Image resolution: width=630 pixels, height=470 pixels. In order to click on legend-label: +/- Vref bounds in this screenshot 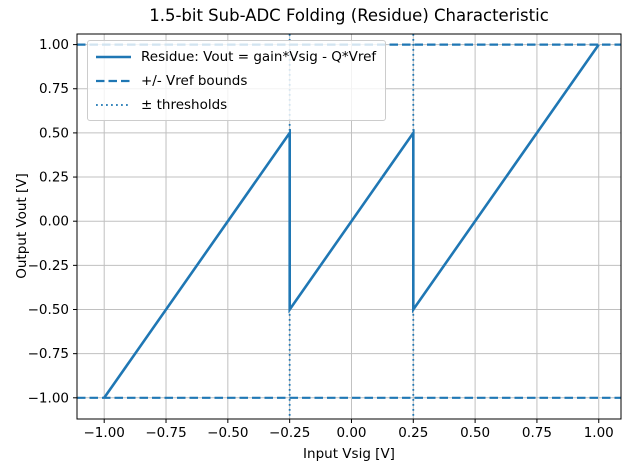, I will do `click(194, 80)`.